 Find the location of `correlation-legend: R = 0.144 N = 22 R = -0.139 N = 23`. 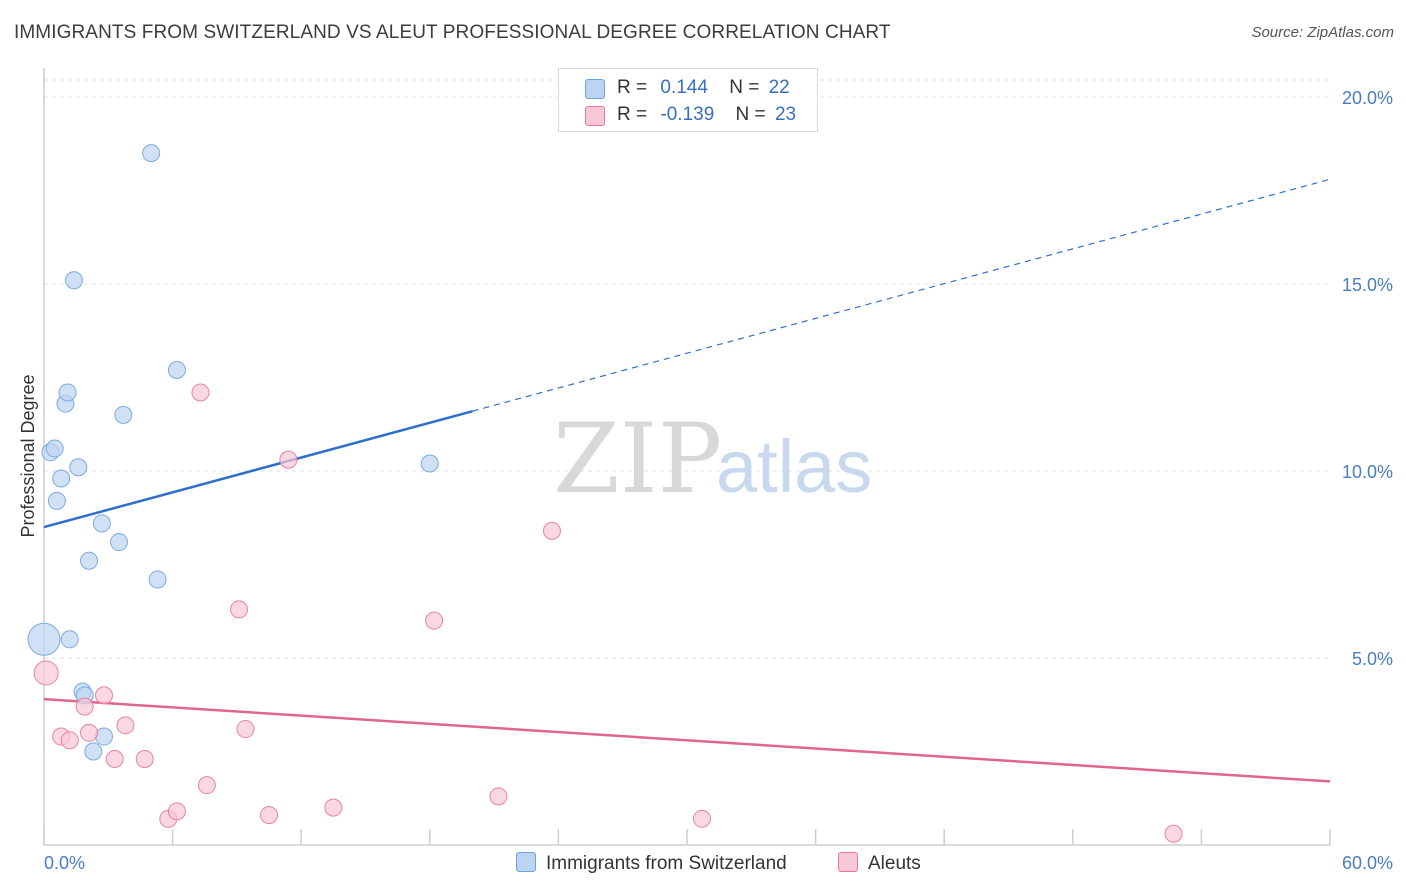

correlation-legend: R = 0.144 N = 22 R = -0.139 N = 23 is located at coordinates (688, 100).